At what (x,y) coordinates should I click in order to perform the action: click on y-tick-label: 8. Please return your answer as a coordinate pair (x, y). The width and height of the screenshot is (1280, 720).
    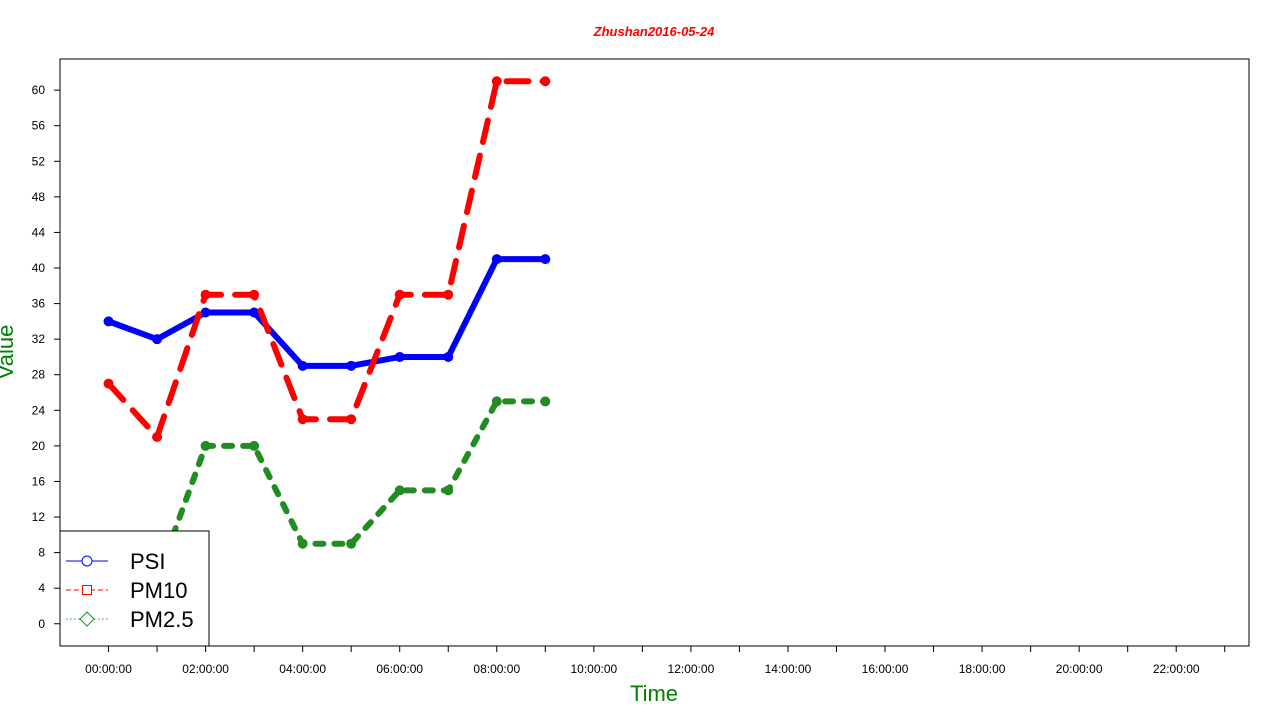
    Looking at the image, I should click on (41, 553).